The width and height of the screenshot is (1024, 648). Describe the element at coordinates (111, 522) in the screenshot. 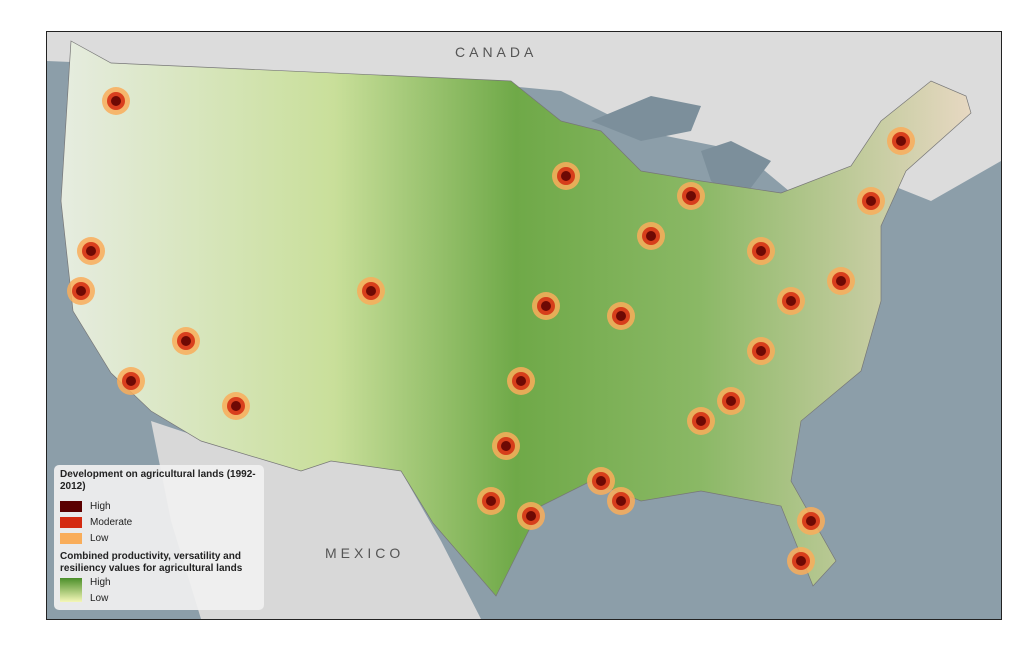

I see `legend-label-moderate: Moderate` at that location.